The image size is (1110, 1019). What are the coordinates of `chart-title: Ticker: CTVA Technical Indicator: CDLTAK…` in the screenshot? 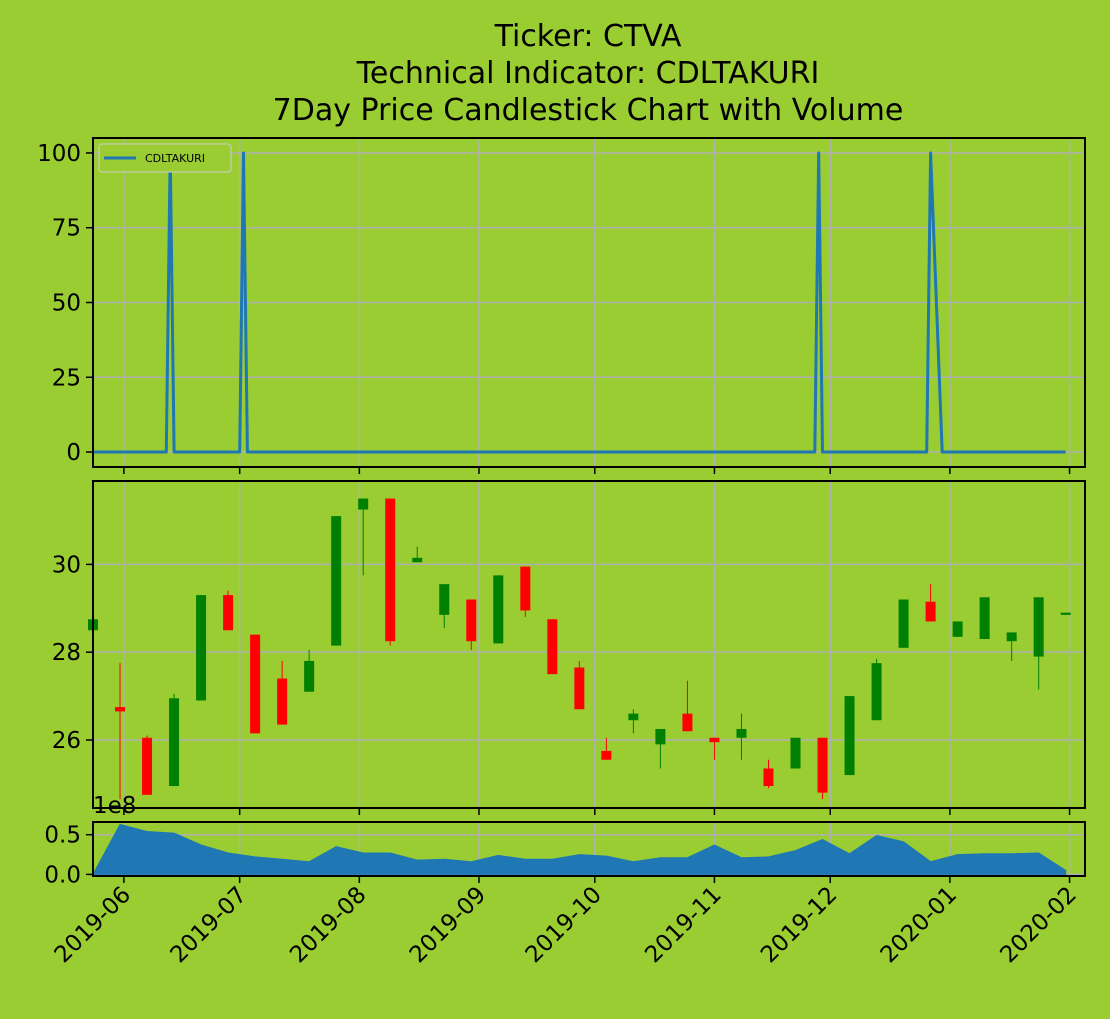 It's located at (588, 73).